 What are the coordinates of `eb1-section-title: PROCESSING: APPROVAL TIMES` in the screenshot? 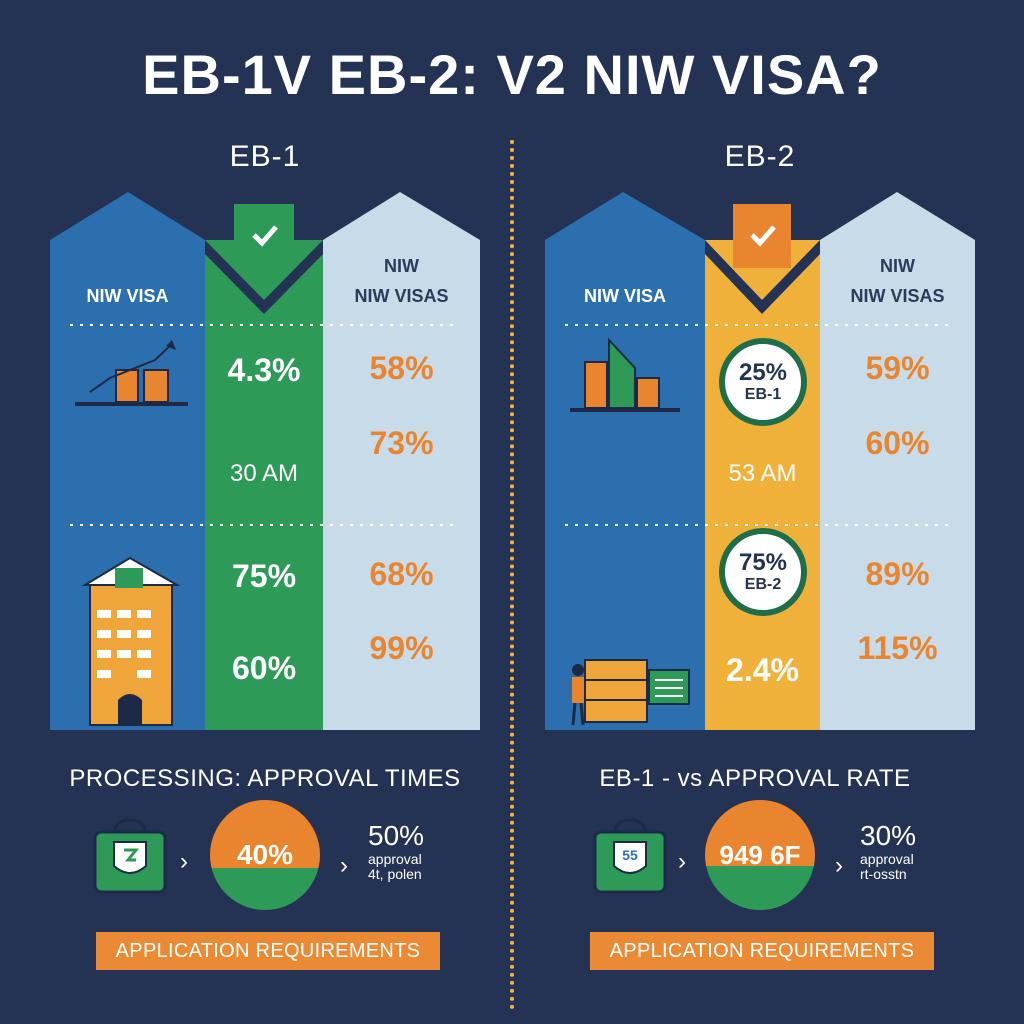 It's located at (265, 778).